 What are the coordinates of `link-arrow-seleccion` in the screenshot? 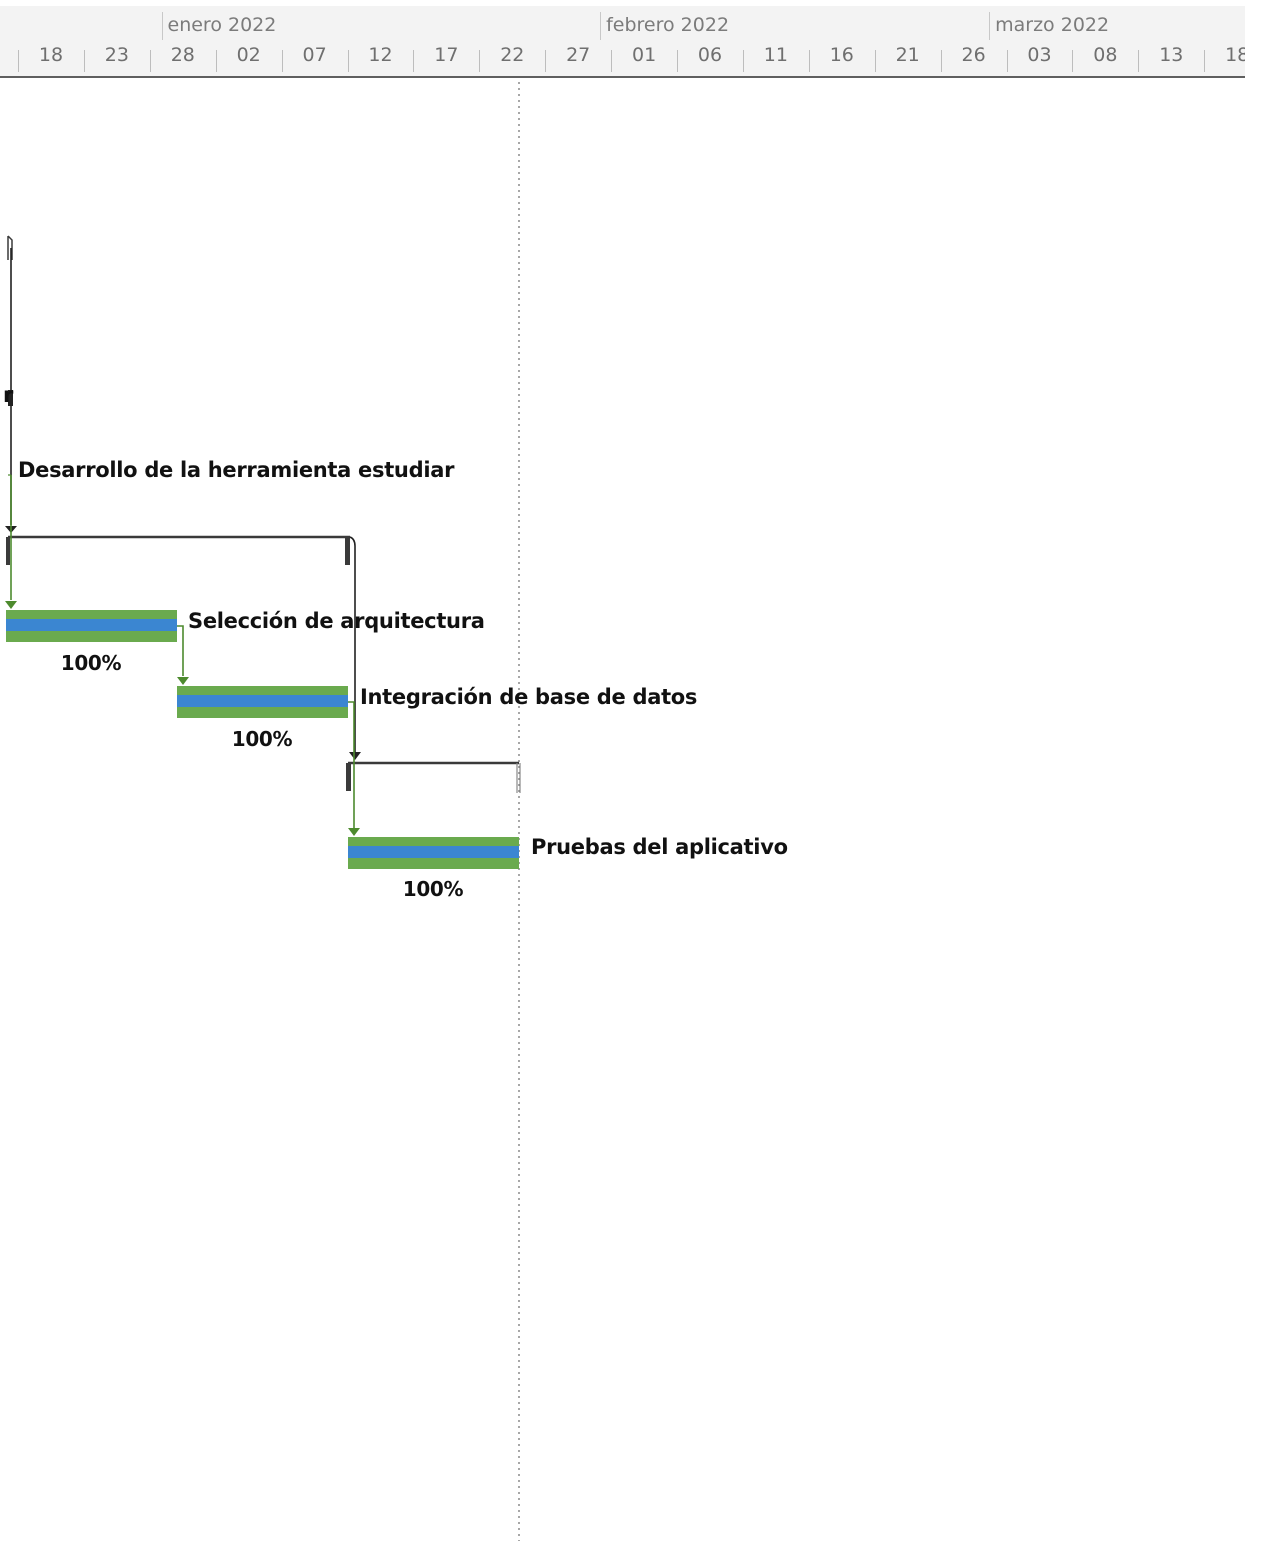 It's located at (11, 605).